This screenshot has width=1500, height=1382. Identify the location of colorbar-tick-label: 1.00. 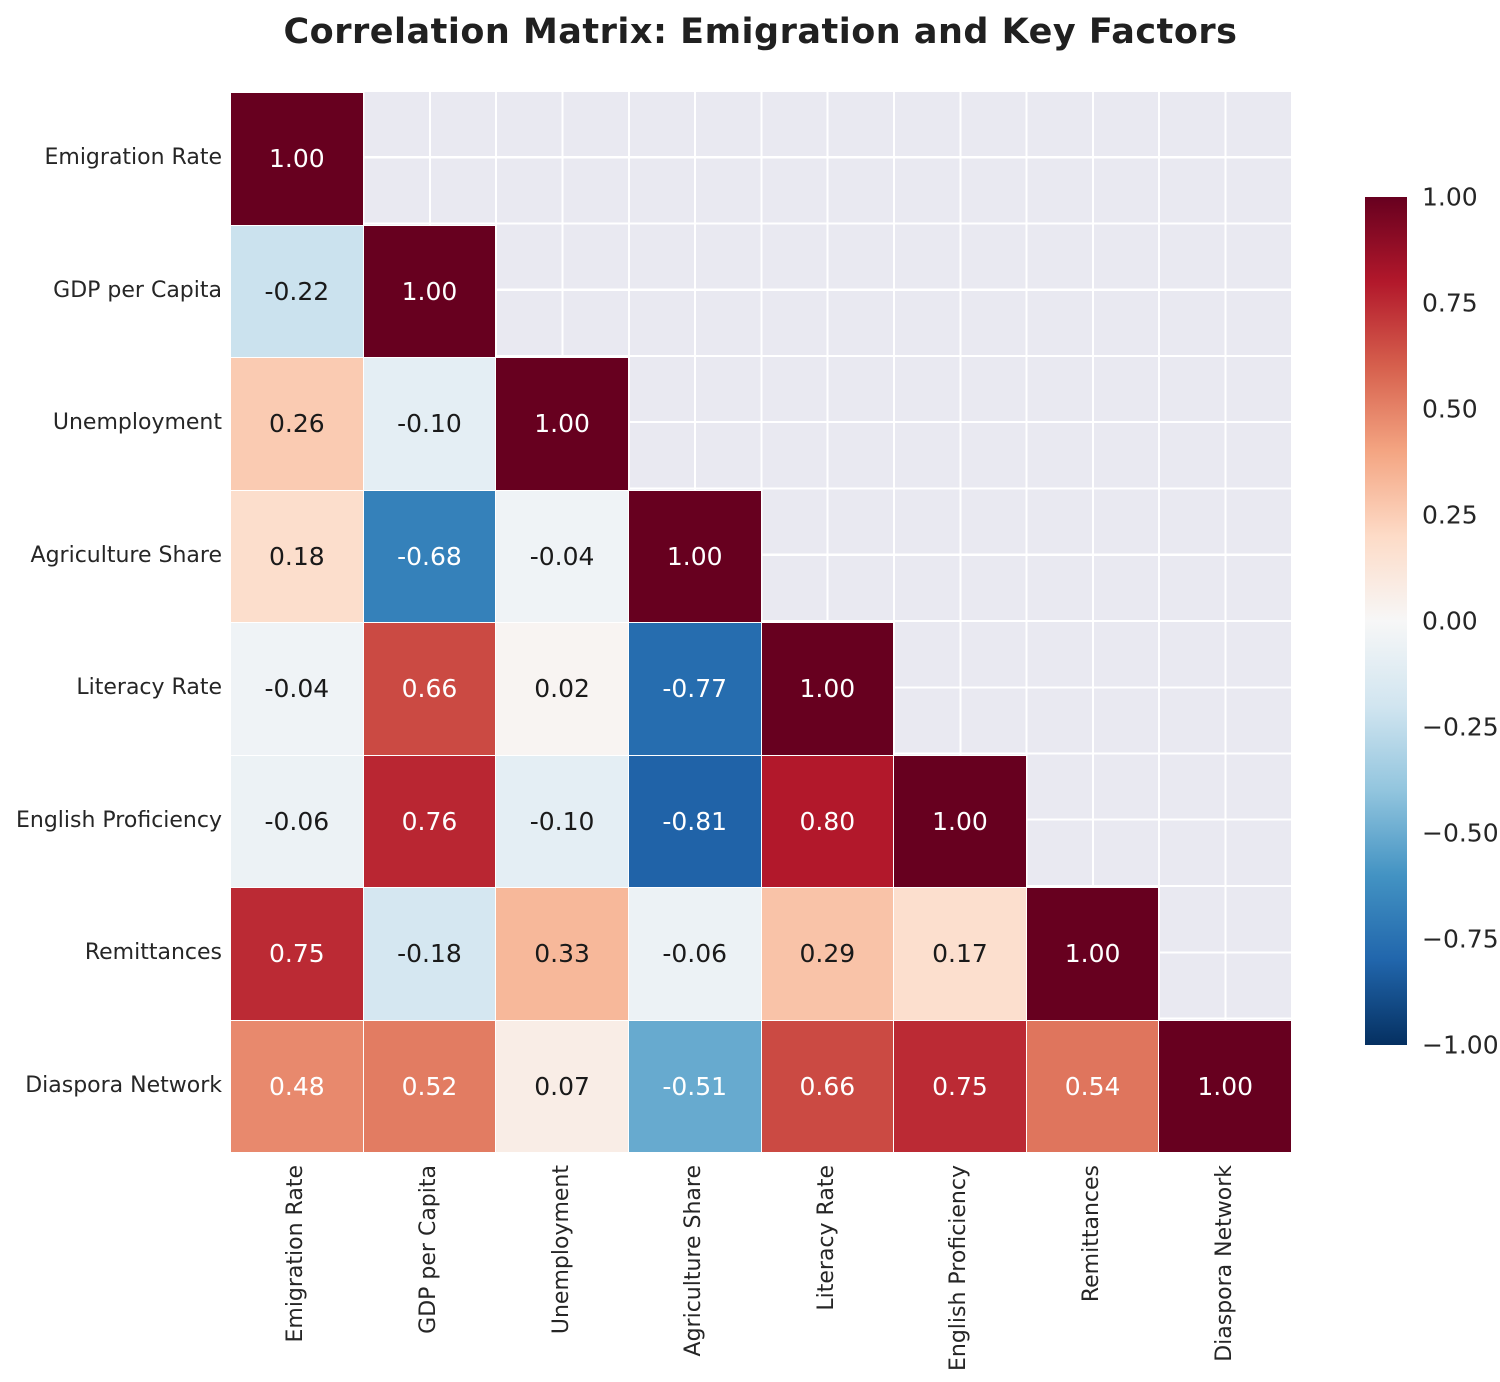
(1450, 197).